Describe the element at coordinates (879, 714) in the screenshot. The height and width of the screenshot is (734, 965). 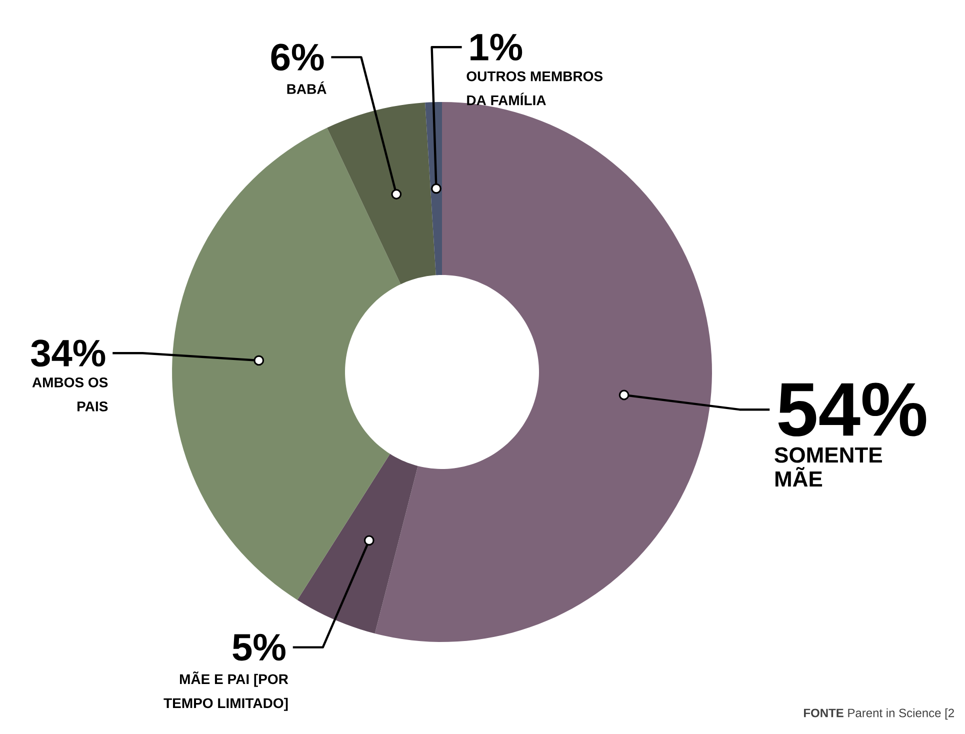
I see `text: FONTE Parent in Science [2` at that location.